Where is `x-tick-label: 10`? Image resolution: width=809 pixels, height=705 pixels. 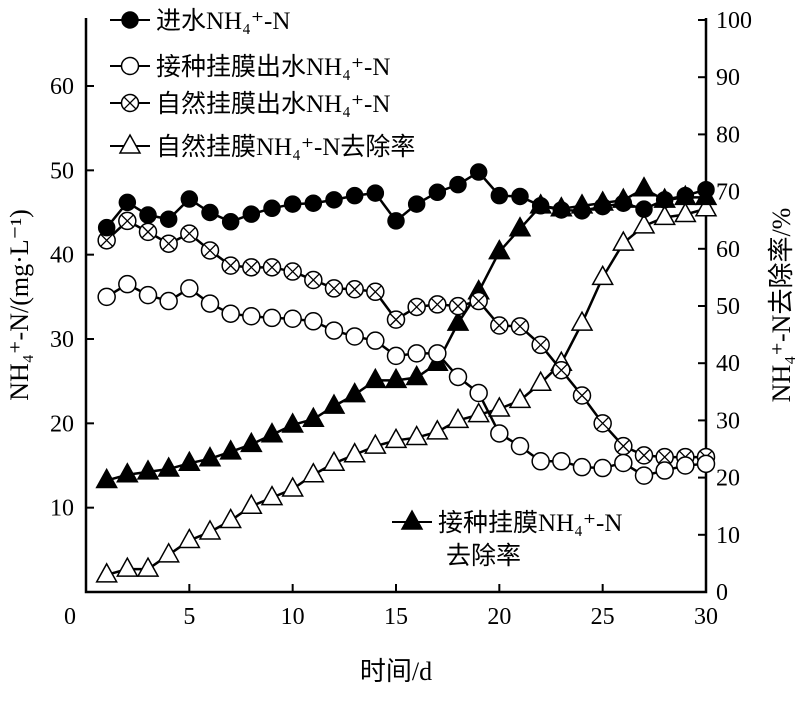
x-tick-label: 10 is located at coordinates (293, 617).